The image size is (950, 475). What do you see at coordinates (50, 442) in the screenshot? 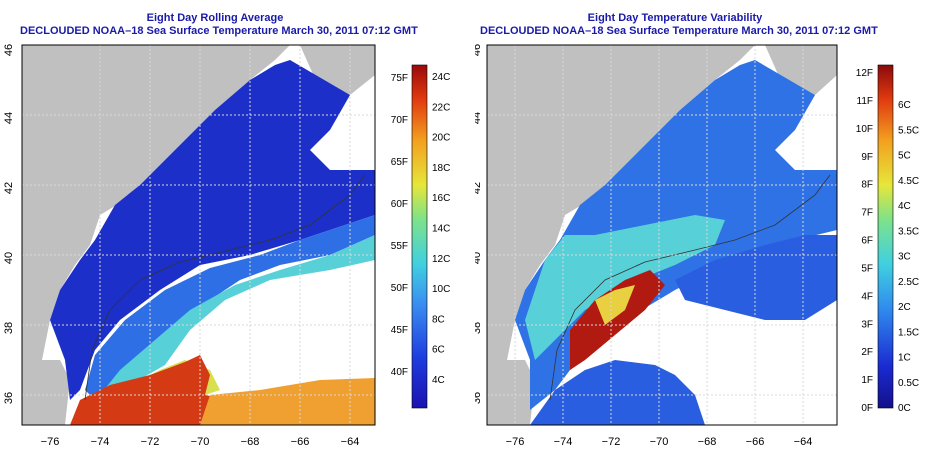
I see `left-x-tick: −76` at bounding box center [50, 442].